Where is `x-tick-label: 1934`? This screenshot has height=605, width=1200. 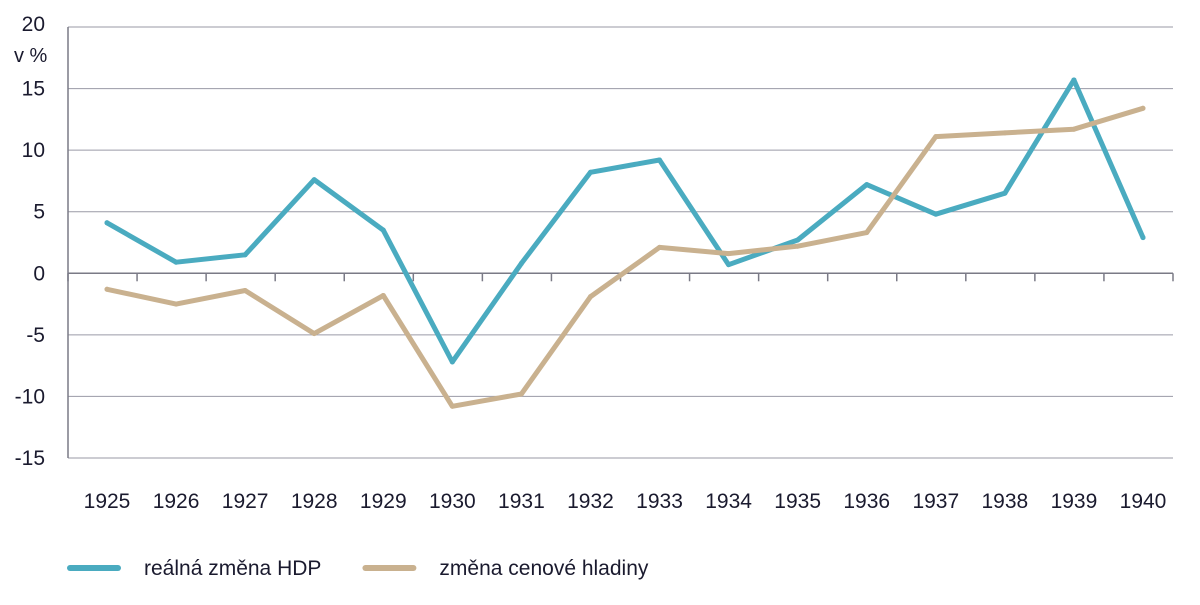
x-tick-label: 1934 is located at coordinates (728, 501).